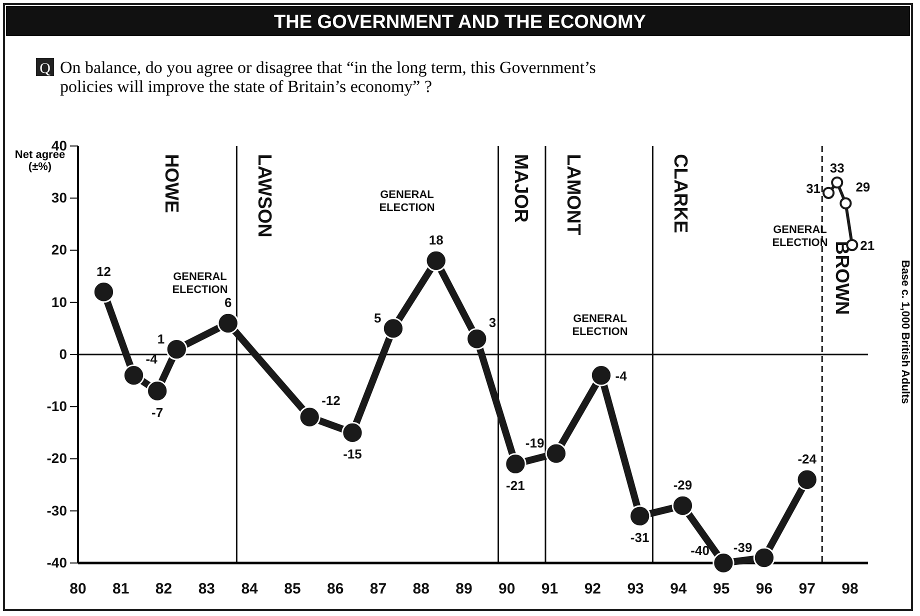 The image size is (920, 616). Describe the element at coordinates (721, 589) in the screenshot. I see `x-tick-label: 95` at that location.